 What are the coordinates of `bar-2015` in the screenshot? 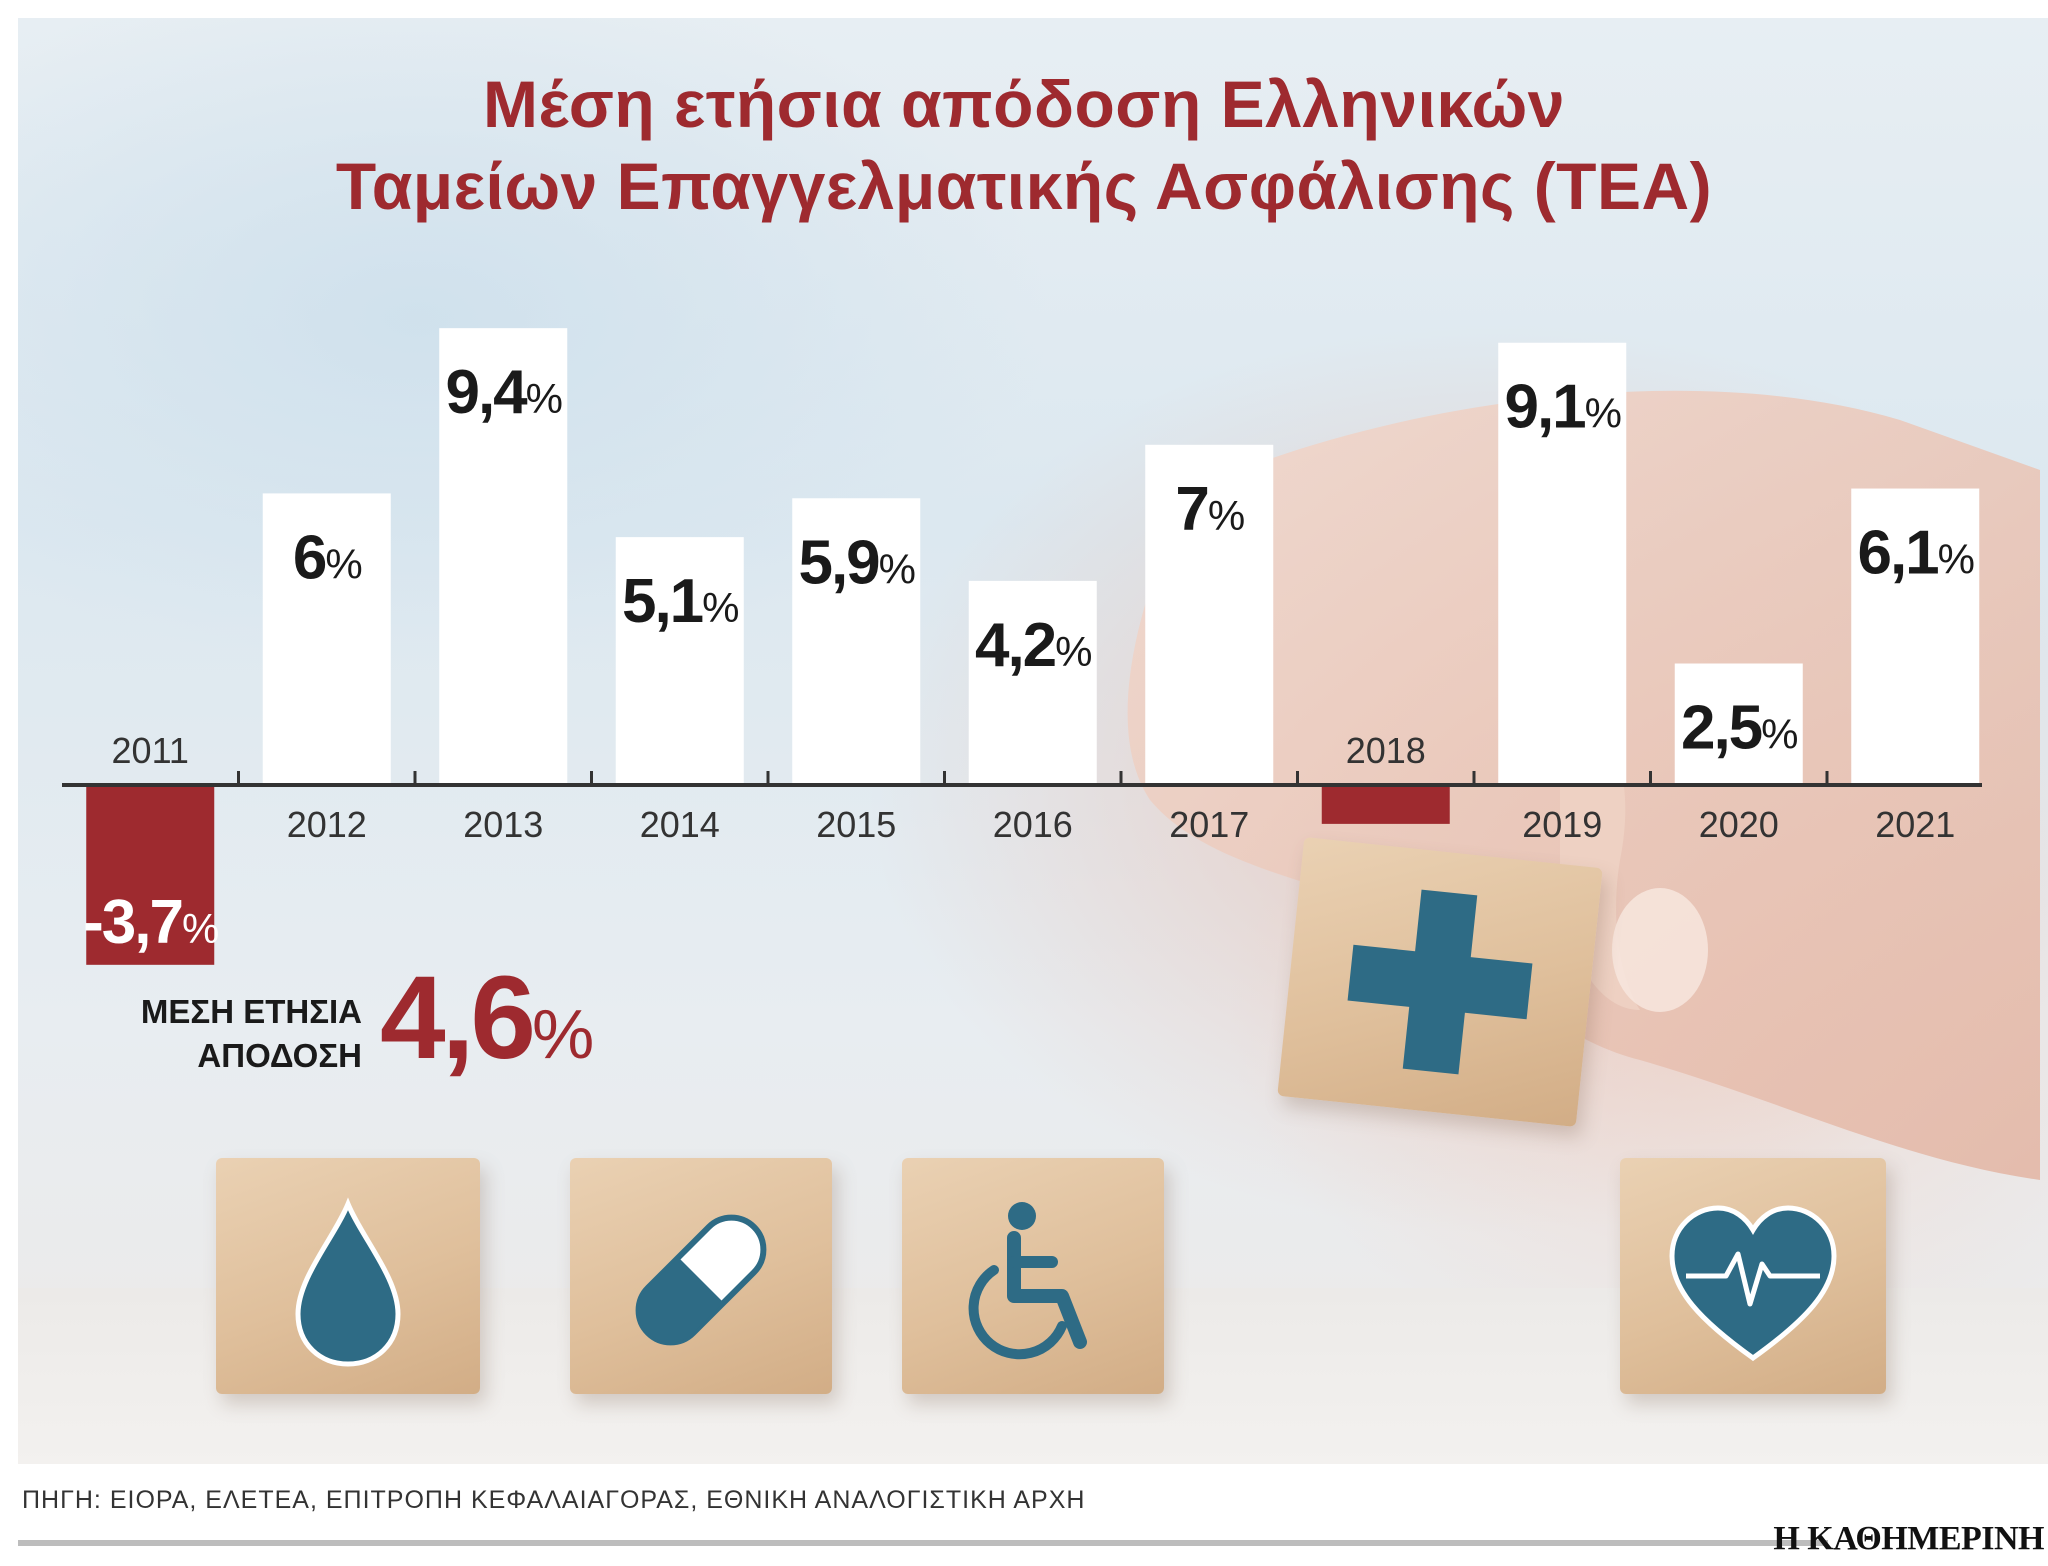 It's located at (856, 641).